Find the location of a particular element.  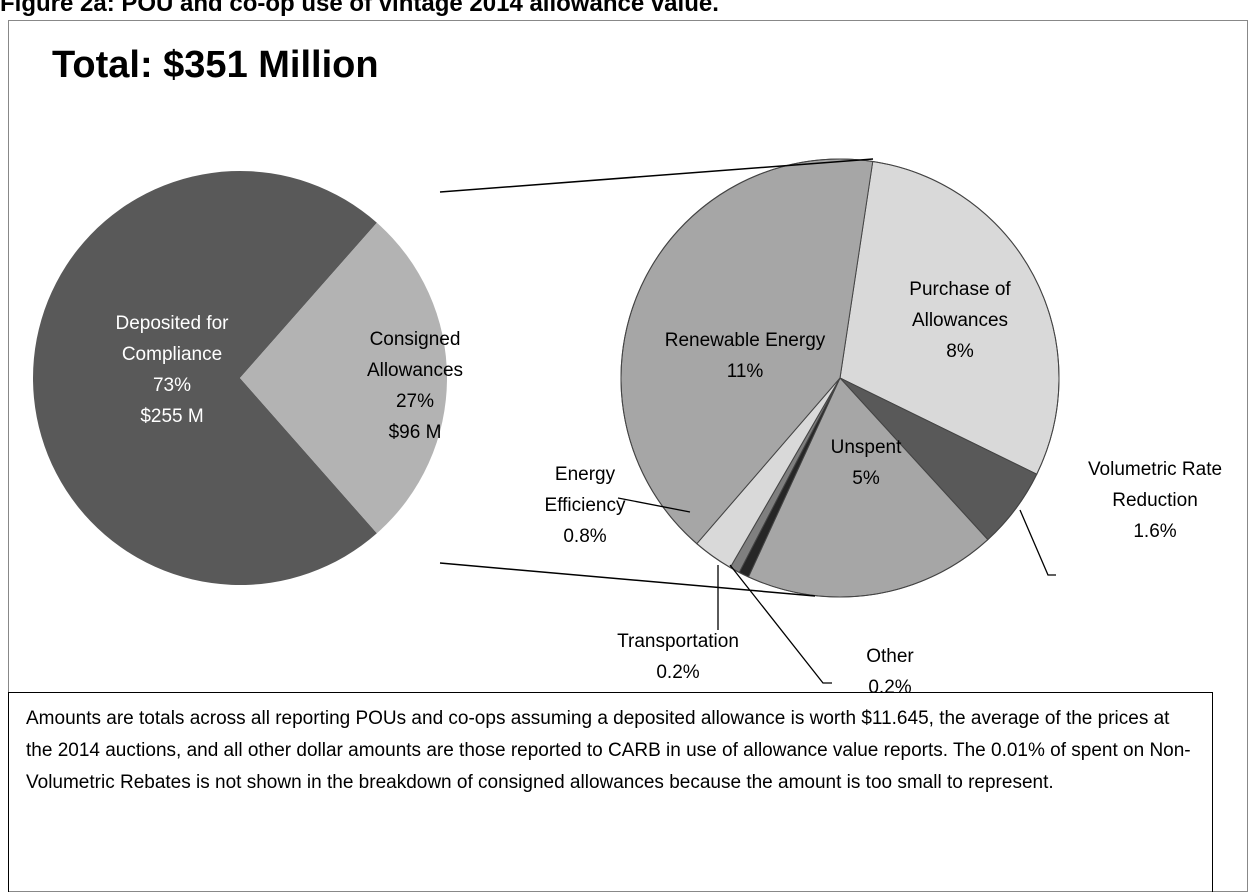

slice-label: Energy Efficiency 0.8% is located at coordinates (585, 505).